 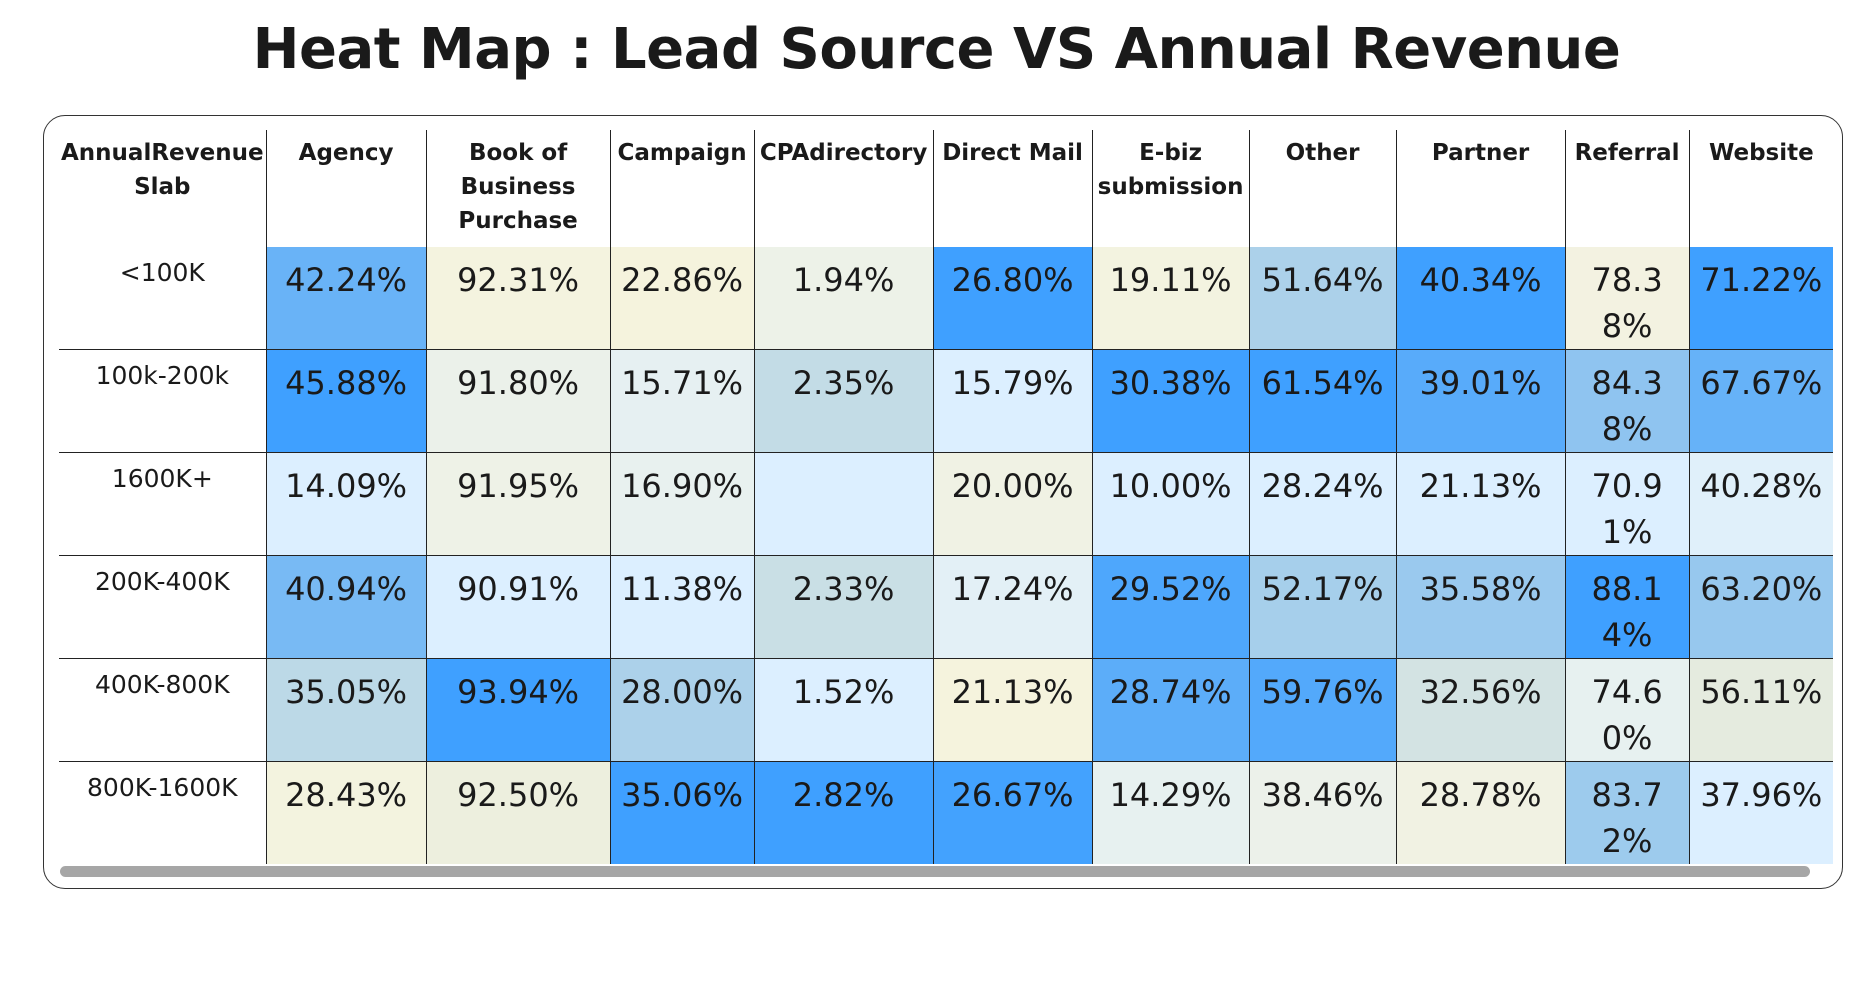 I want to click on heatmap-cell: 59.76%, so click(x=1323, y=710).